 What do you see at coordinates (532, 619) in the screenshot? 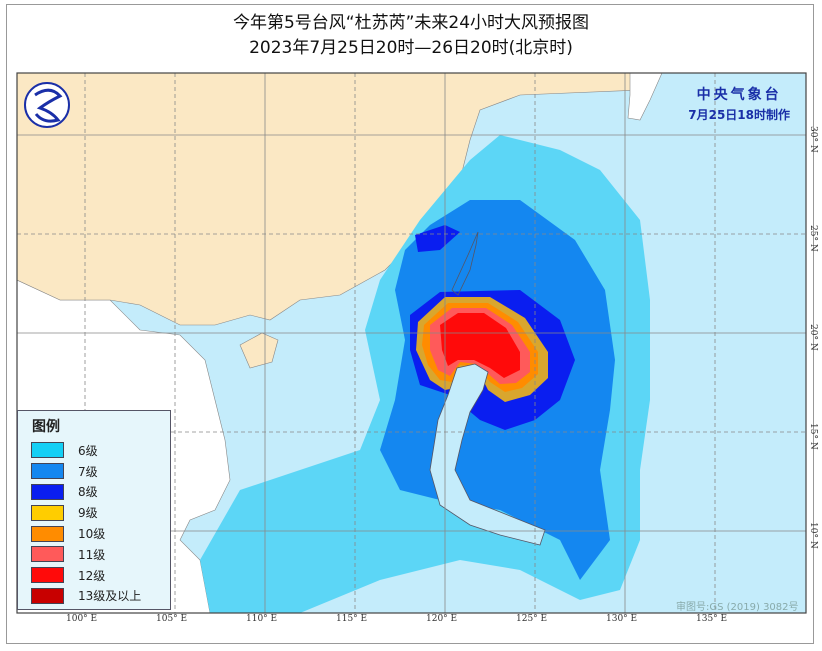
I see `lon-label: 125° E` at bounding box center [532, 619].